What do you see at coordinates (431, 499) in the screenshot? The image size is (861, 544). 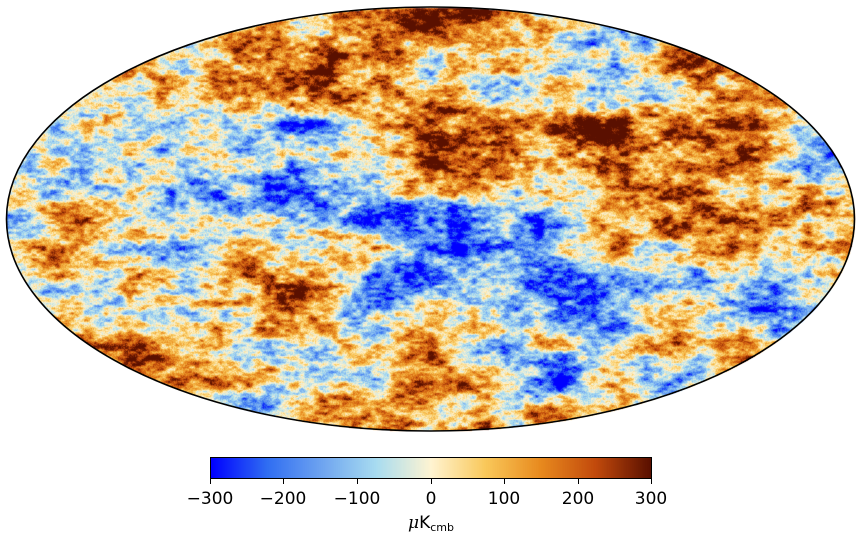 I see `colorbar-tick-label: 0` at bounding box center [431, 499].